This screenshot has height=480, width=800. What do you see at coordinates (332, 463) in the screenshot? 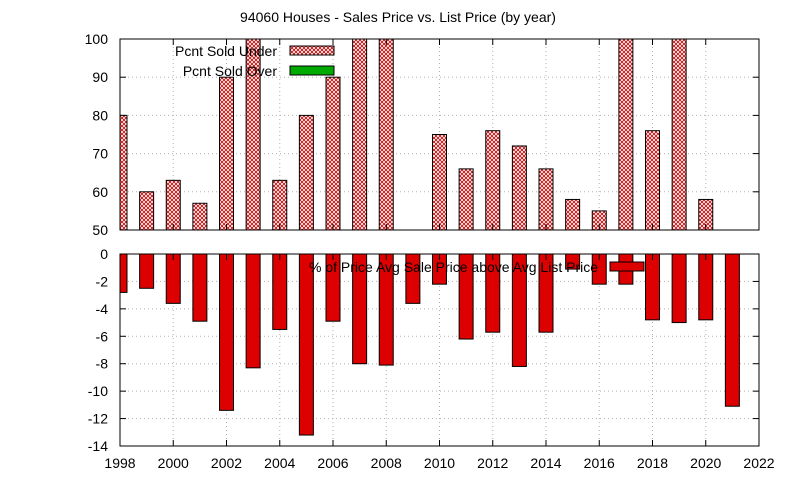
I see `x-tick-label: 2006` at bounding box center [332, 463].